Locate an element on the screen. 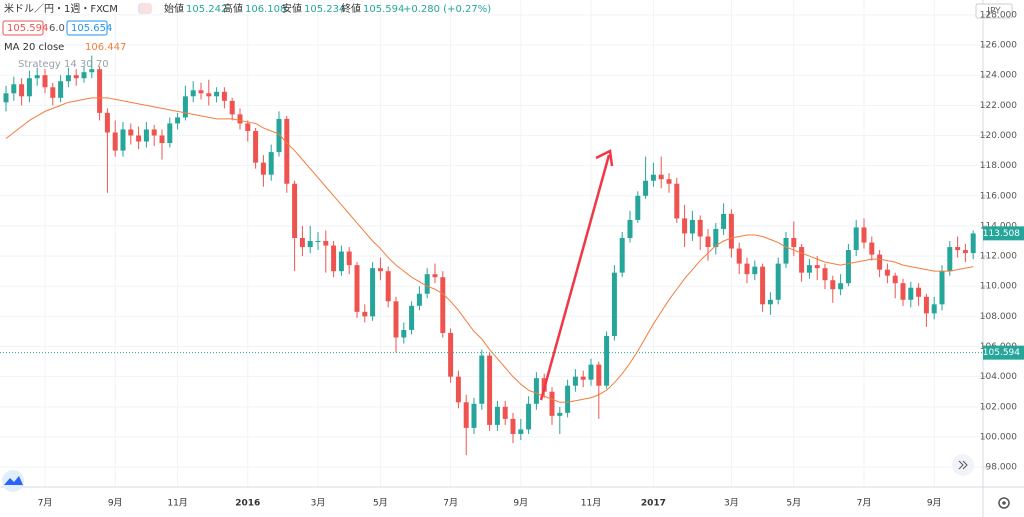 This screenshot has height=517, width=1024. x-tick-label: 3月 is located at coordinates (318, 503).